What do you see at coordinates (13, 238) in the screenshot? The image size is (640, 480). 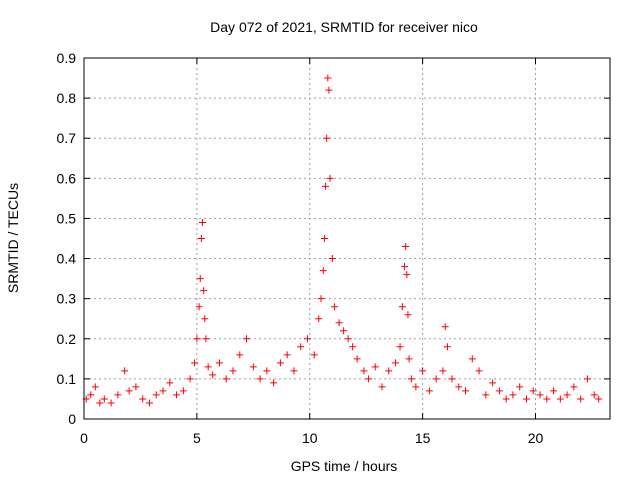 I see `y-axis-label: SRMTID / TECUs` at bounding box center [13, 238].